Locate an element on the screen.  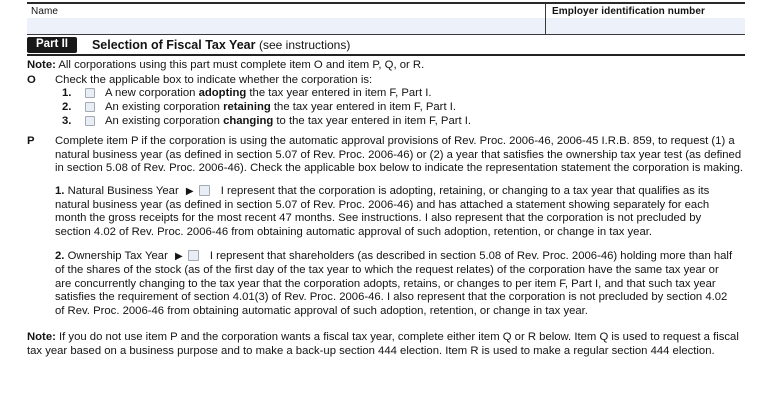
ein-field-label: Employer identification number is located at coordinates (629, 11).